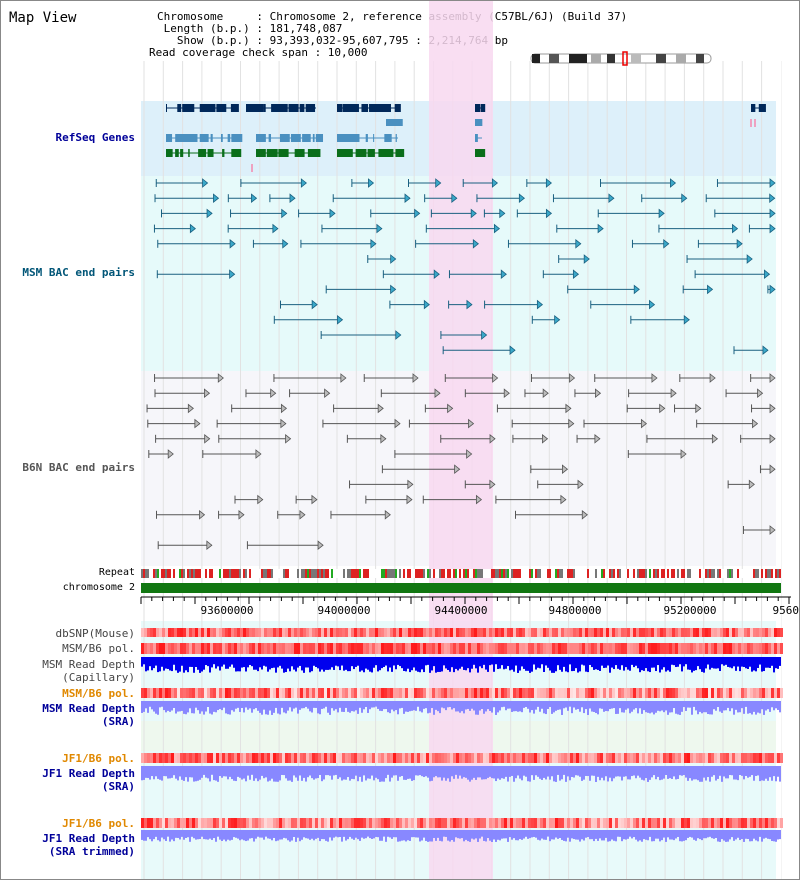  Describe the element at coordinates (95, 137) in the screenshot. I see `refseq-label: RefSeq Genes` at that location.